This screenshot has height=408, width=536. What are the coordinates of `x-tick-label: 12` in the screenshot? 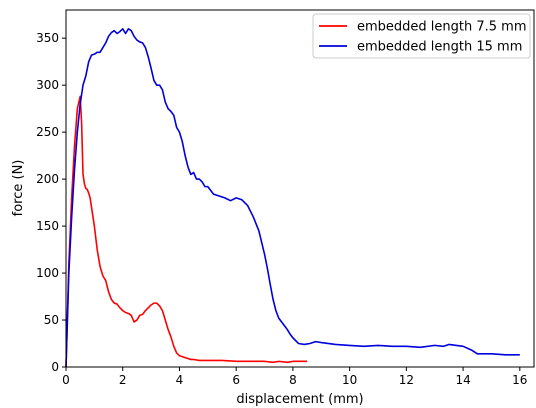 It's located at (406, 380).